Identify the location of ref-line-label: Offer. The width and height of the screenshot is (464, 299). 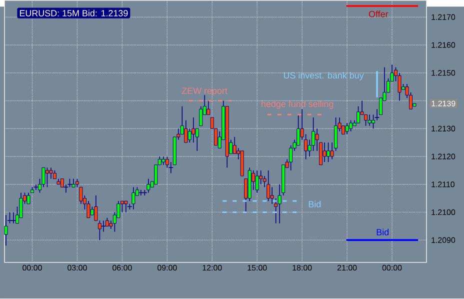
(378, 14).